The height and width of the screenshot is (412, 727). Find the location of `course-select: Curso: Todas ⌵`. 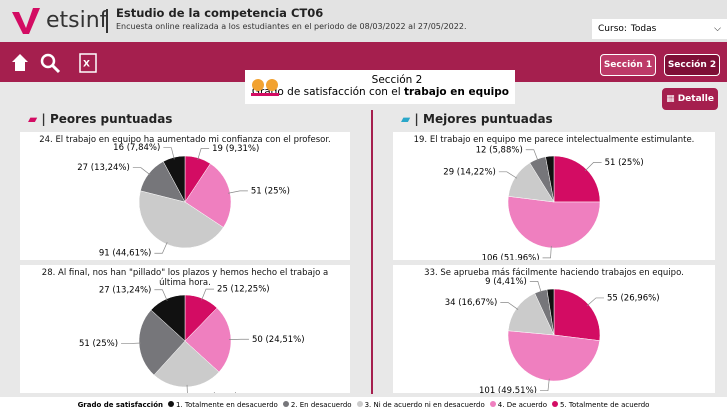

course-select: Curso: Todas ⌵ is located at coordinates (659, 29).